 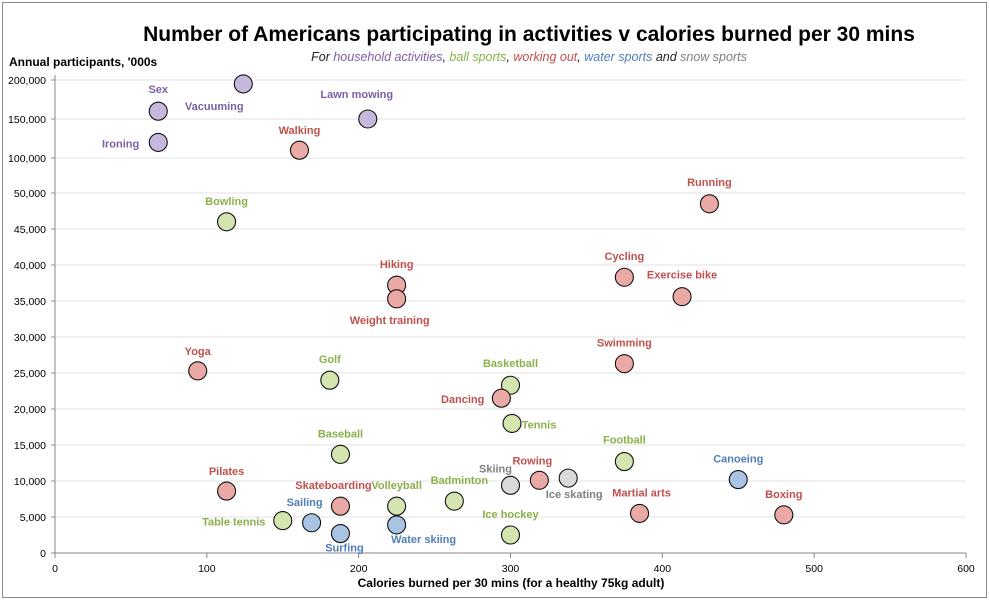 I want to click on x-tick-label: 400, so click(x=663, y=569).